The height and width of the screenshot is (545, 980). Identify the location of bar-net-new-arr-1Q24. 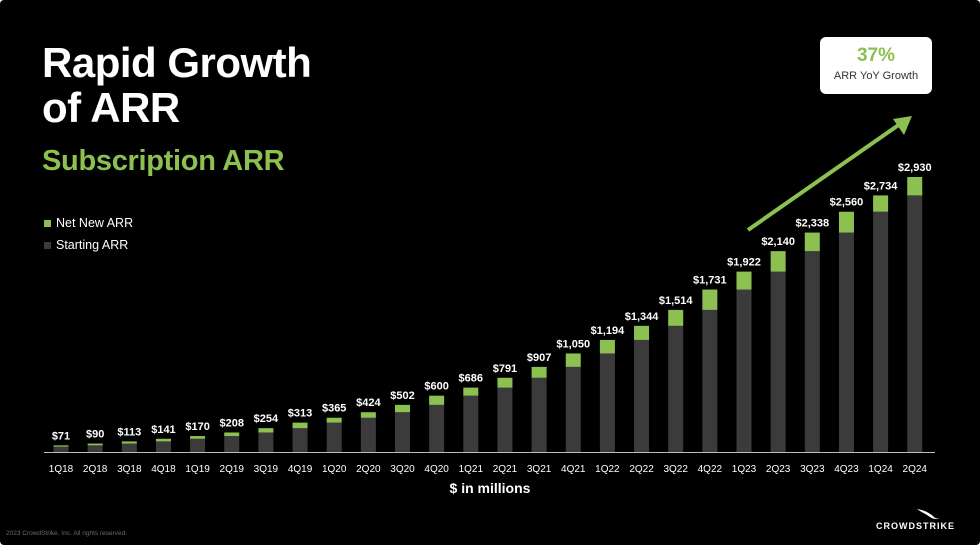
(881, 203).